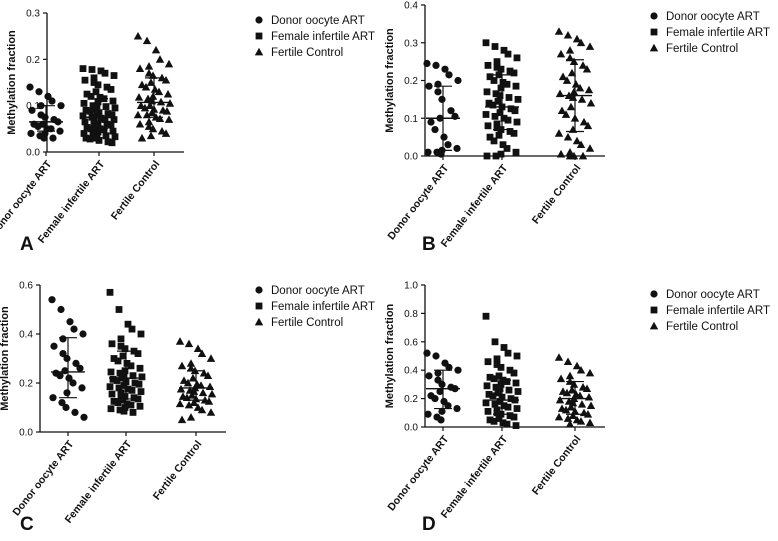  Describe the element at coordinates (196, 380) in the screenshot. I see `series-triangle` at that location.